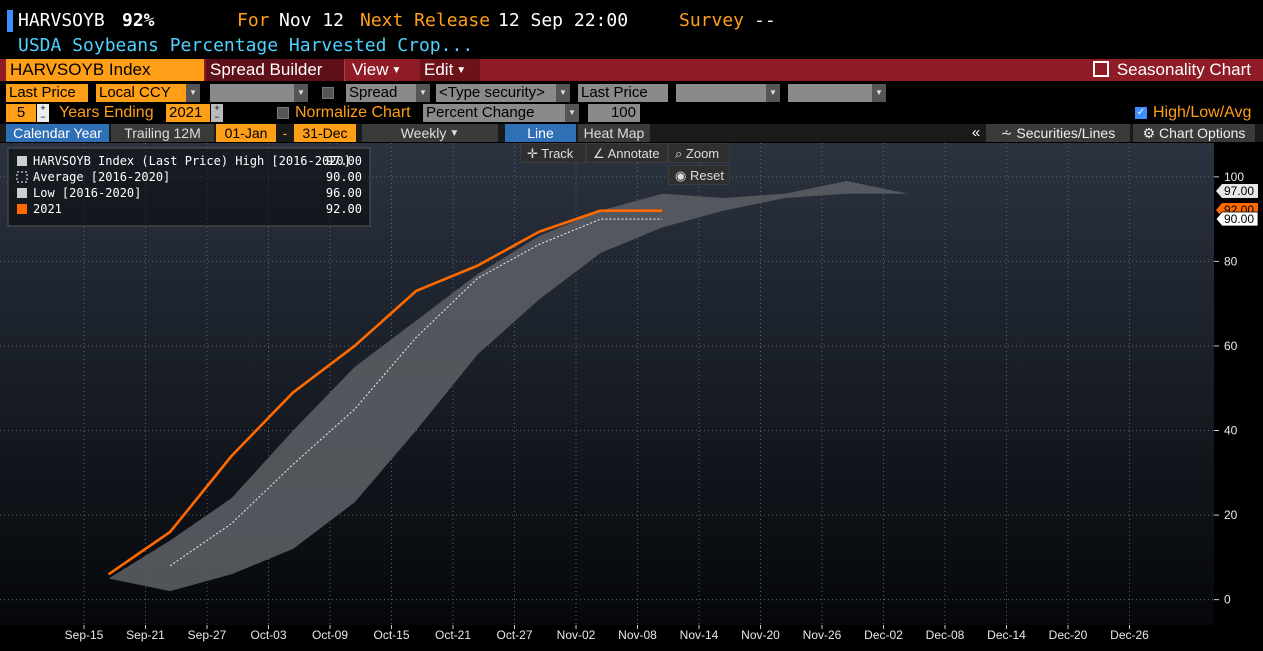 The height and width of the screenshot is (651, 1263). I want to click on securities-lines-button: ⩪ Securities/Lines, so click(1058, 133).